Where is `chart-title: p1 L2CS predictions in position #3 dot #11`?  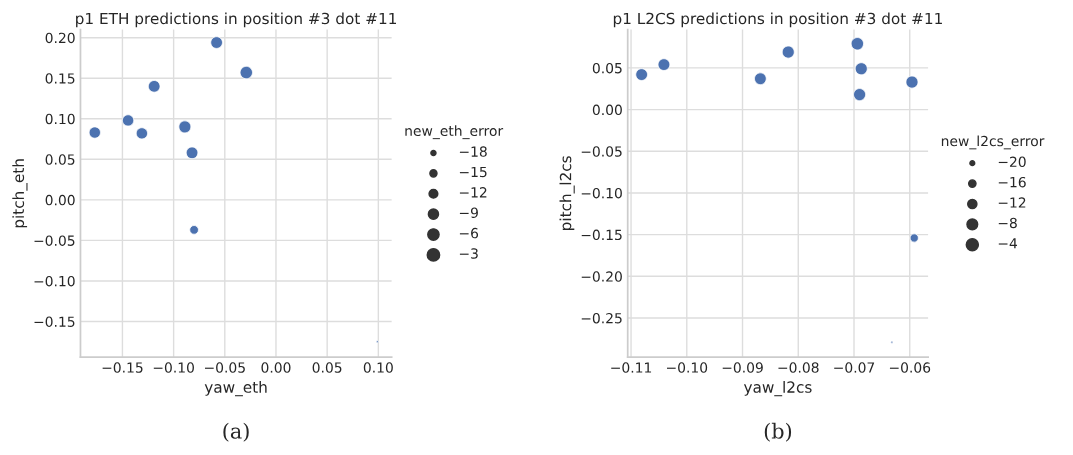
chart-title: p1 L2CS predictions in position #3 dot #11 is located at coordinates (777, 20).